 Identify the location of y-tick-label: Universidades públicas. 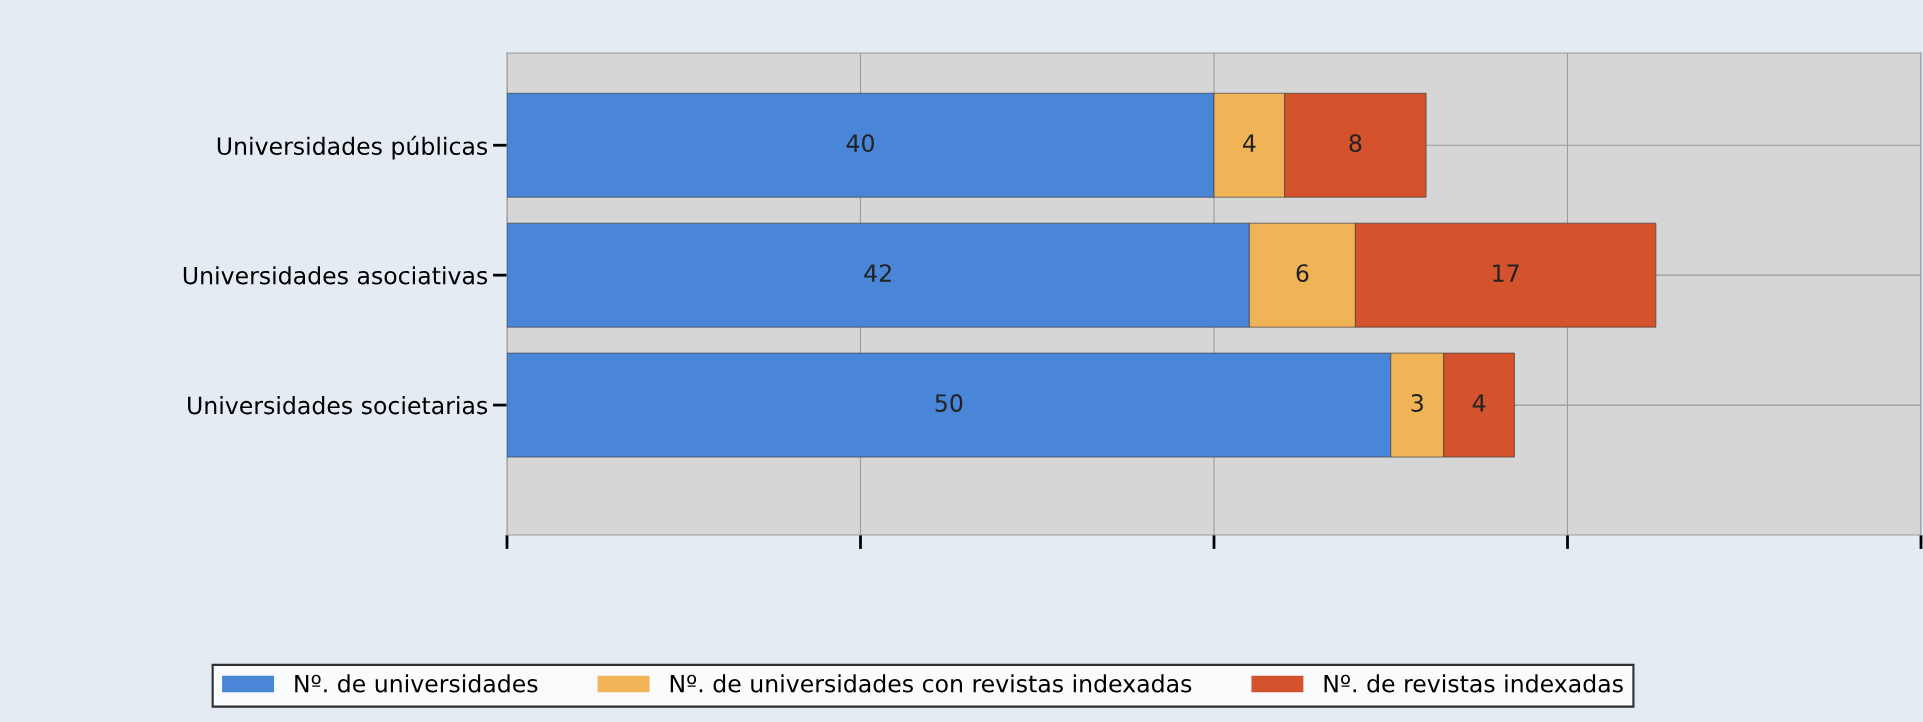
(352, 147).